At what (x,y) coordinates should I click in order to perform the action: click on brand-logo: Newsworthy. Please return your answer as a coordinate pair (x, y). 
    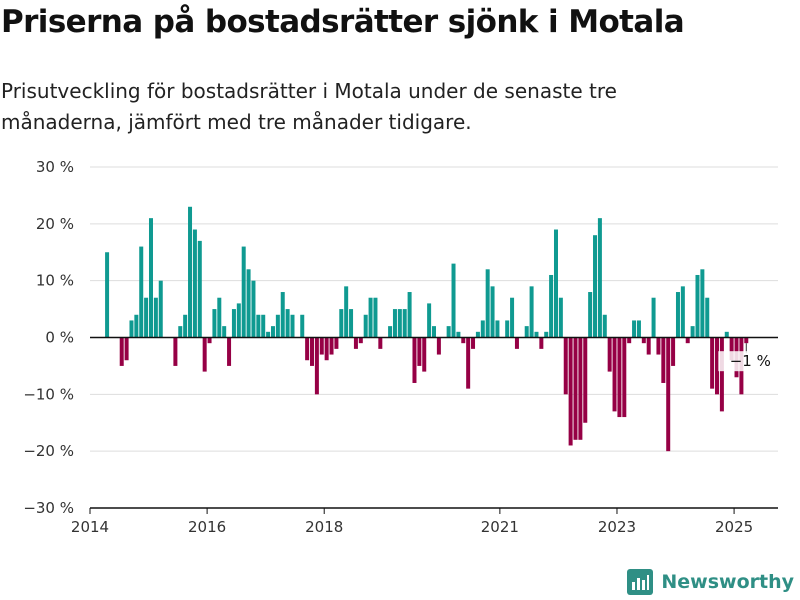
    Looking at the image, I should click on (710, 582).